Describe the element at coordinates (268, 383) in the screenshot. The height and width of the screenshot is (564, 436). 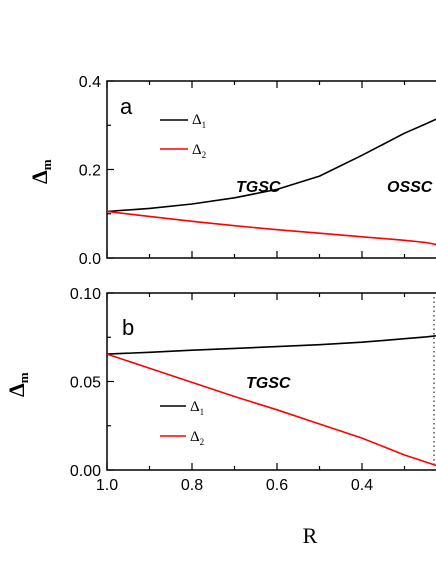
I see `panel-b-region-tgsc: TGSC` at that location.